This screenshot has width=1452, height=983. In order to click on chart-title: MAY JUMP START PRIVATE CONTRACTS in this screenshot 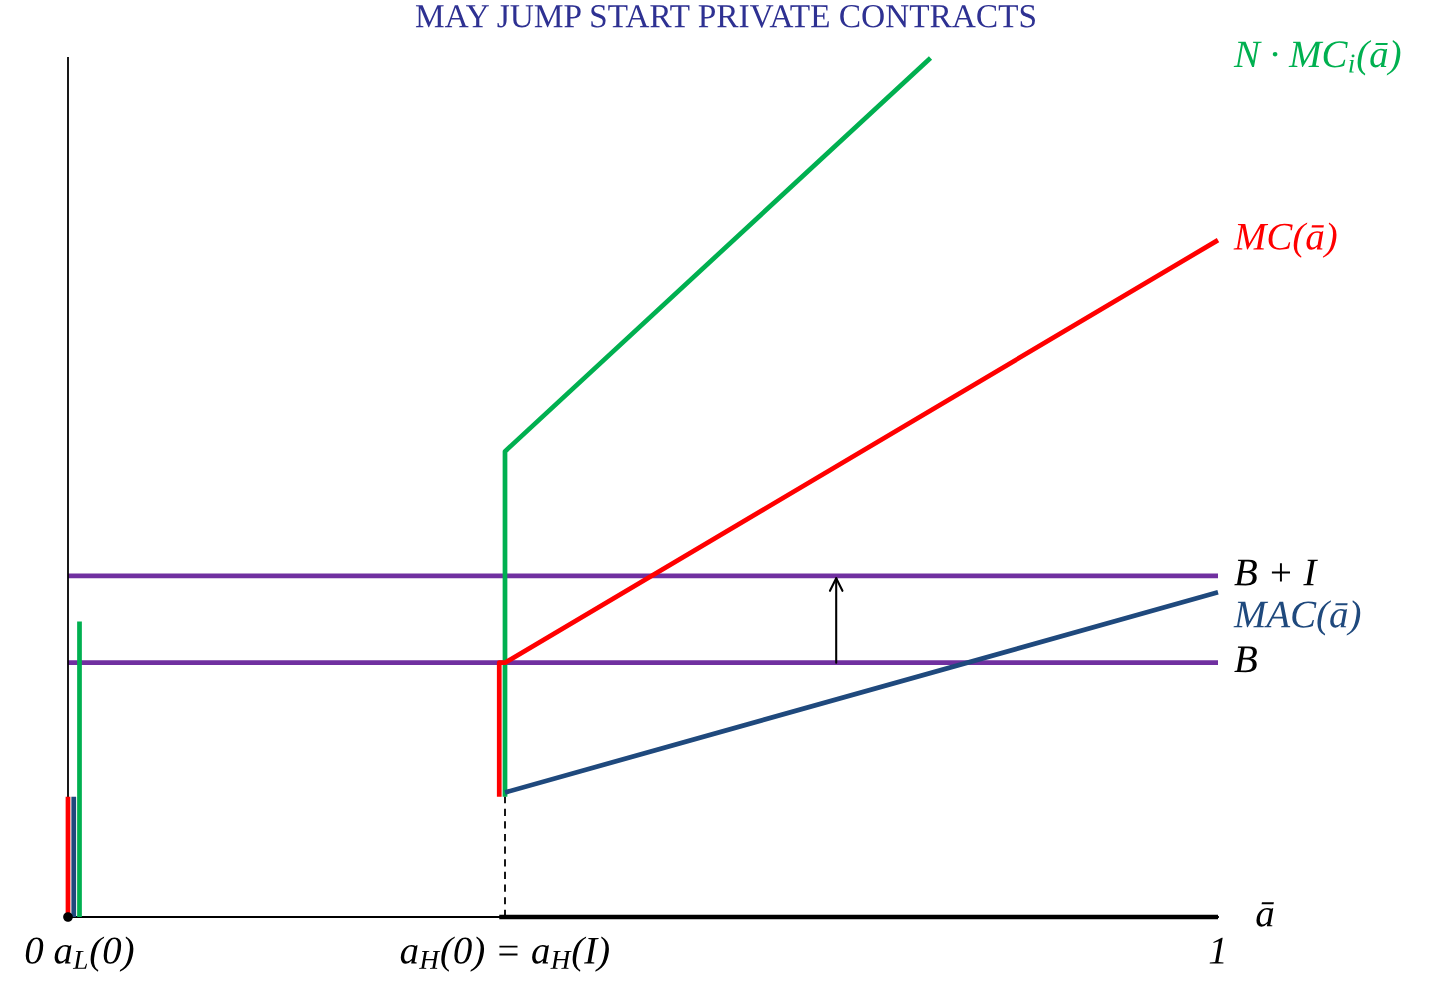, I will do `click(725, 16)`.